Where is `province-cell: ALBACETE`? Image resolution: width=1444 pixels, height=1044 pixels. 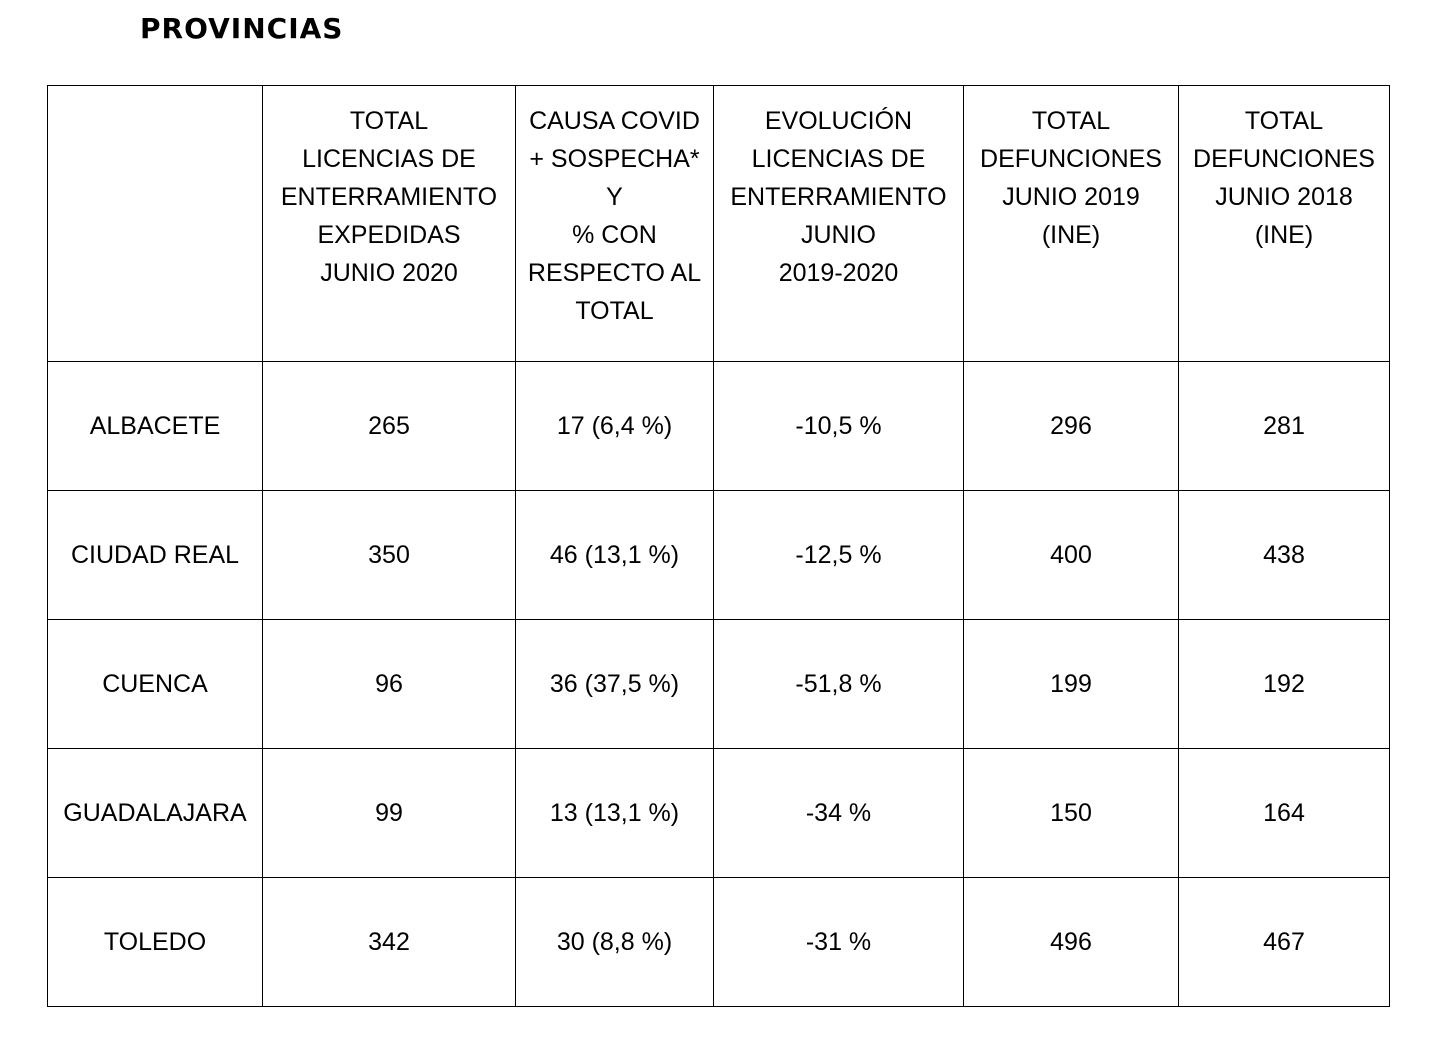 province-cell: ALBACETE is located at coordinates (155, 426).